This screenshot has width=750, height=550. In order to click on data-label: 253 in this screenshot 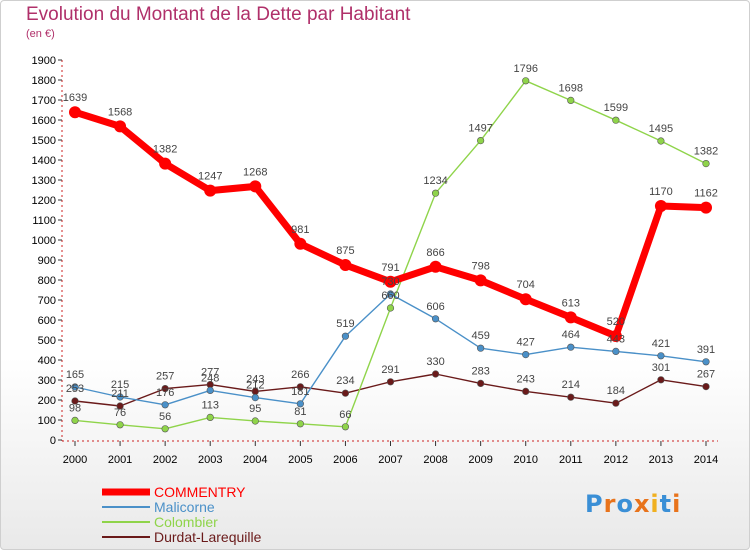, I will do `click(75, 389)`.